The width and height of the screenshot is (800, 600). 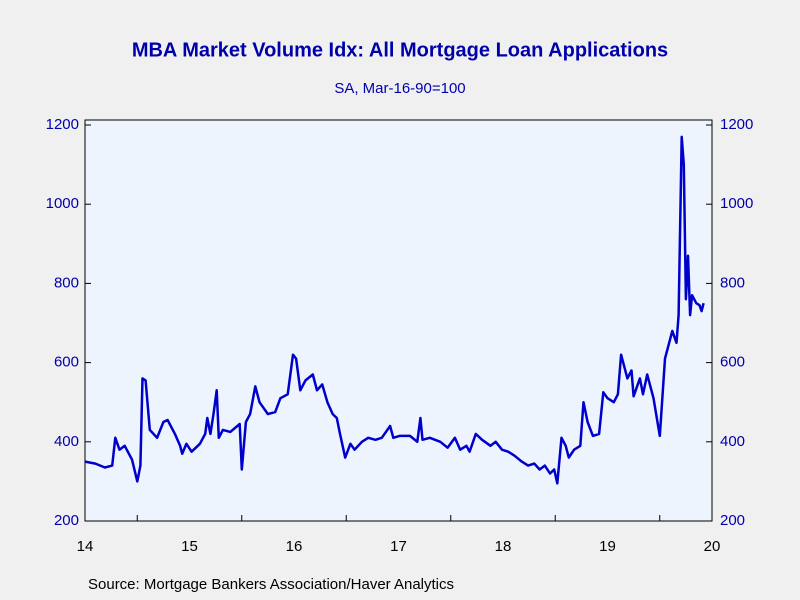 What do you see at coordinates (62, 124) in the screenshot?
I see `y-tick-label: 1200` at bounding box center [62, 124].